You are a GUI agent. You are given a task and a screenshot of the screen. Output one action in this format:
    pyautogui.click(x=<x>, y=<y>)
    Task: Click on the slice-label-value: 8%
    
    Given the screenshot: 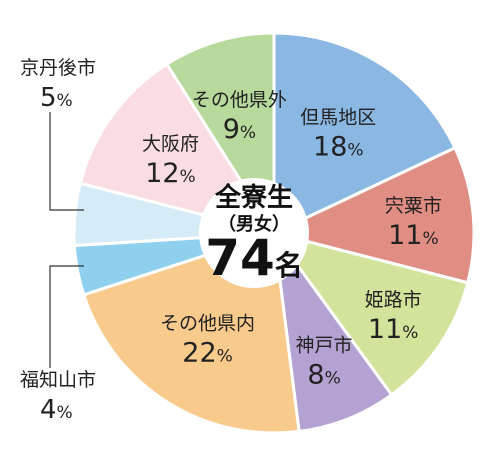 What is the action you would take?
    pyautogui.click(x=323, y=374)
    